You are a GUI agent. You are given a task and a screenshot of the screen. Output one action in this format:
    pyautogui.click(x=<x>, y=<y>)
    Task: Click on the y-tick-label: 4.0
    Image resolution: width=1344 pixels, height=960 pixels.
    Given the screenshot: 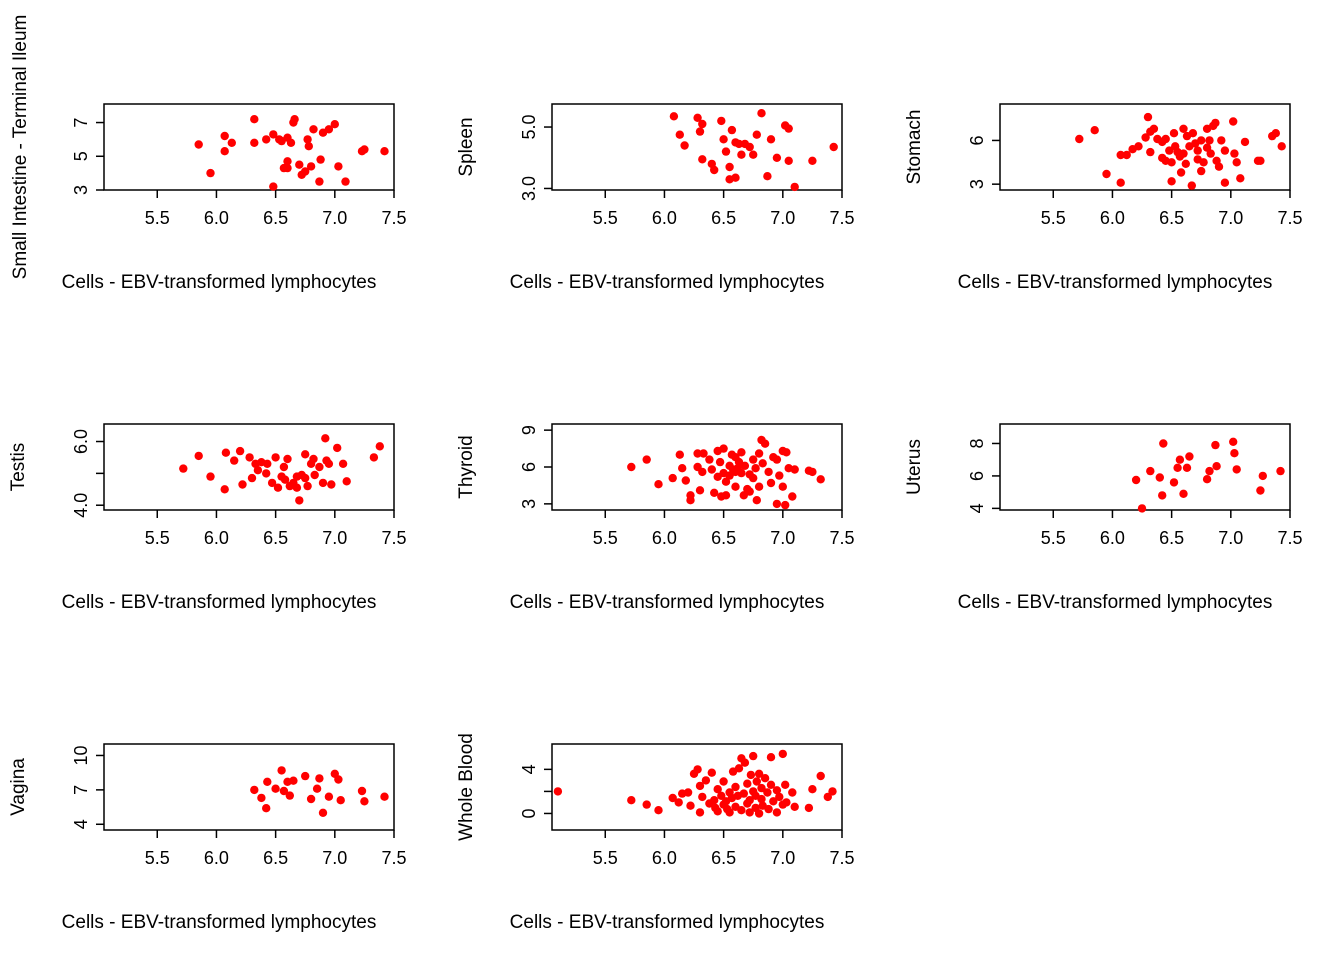 What is the action you would take?
    pyautogui.click(x=81, y=505)
    